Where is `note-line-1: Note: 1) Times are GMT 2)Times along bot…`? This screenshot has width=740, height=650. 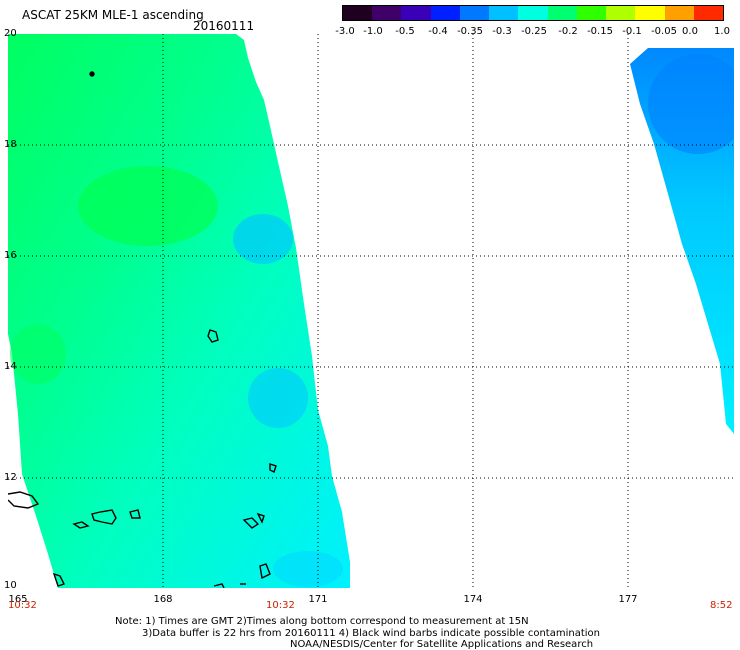
note-line-1: Note: 1) Times are GMT 2)Times along bot… is located at coordinates (322, 621).